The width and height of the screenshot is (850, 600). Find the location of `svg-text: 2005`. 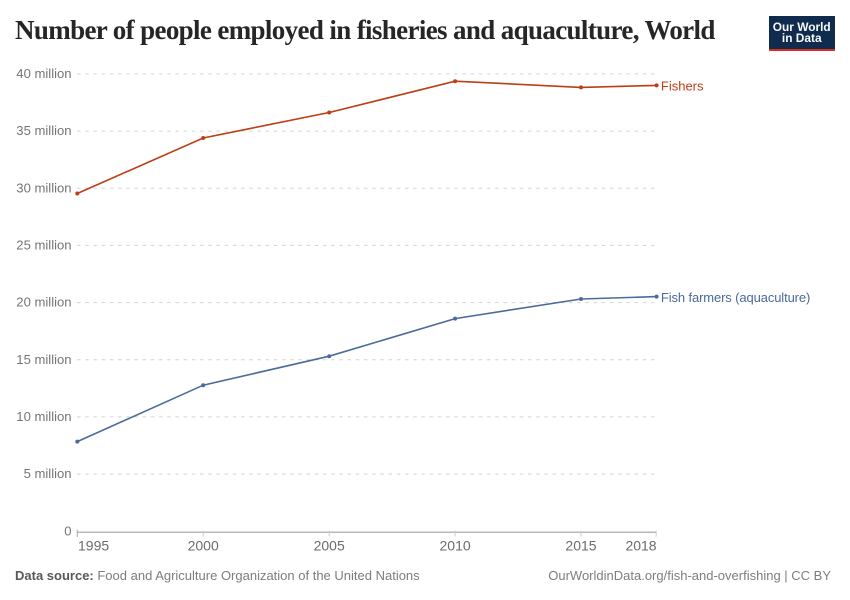

svg-text: 2005 is located at coordinates (329, 546).